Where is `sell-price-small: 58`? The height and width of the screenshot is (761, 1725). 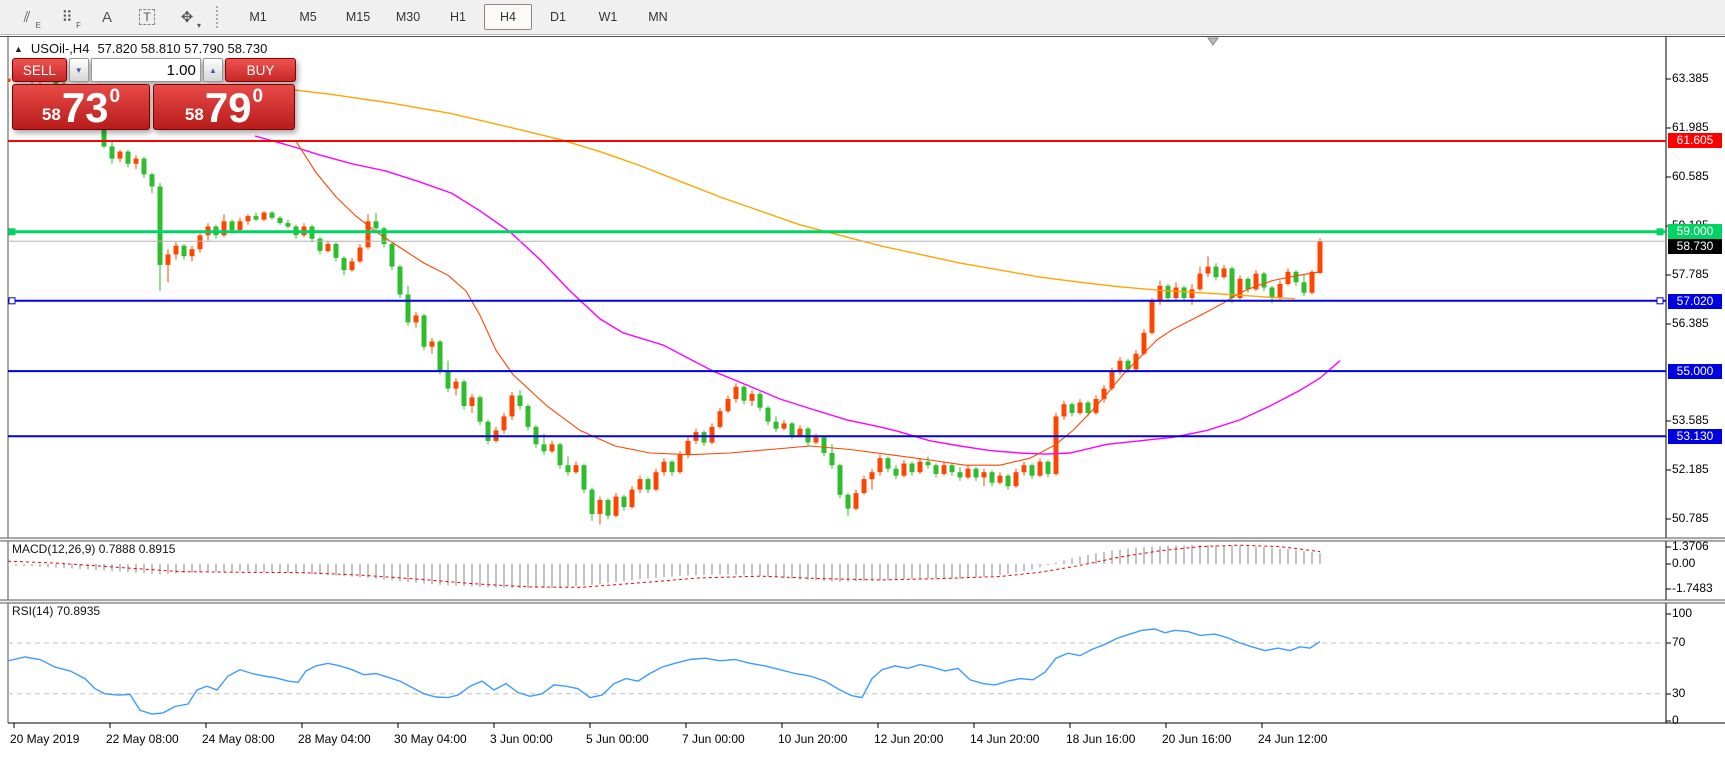 sell-price-small: 58 is located at coordinates (51, 114).